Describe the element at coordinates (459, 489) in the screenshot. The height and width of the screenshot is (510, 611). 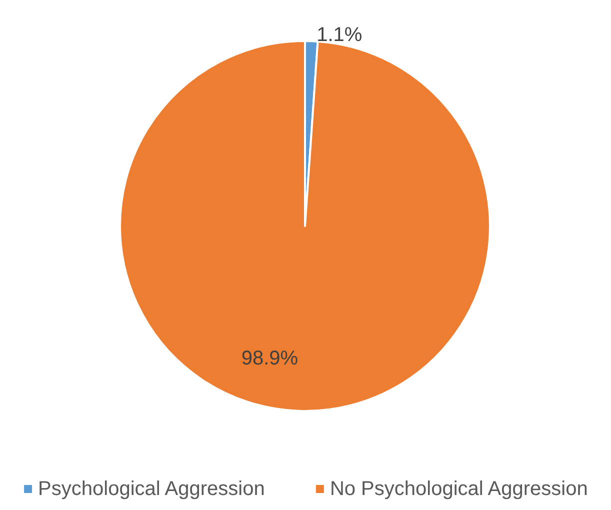
I see `legend-label: No Psychological Aggression` at that location.